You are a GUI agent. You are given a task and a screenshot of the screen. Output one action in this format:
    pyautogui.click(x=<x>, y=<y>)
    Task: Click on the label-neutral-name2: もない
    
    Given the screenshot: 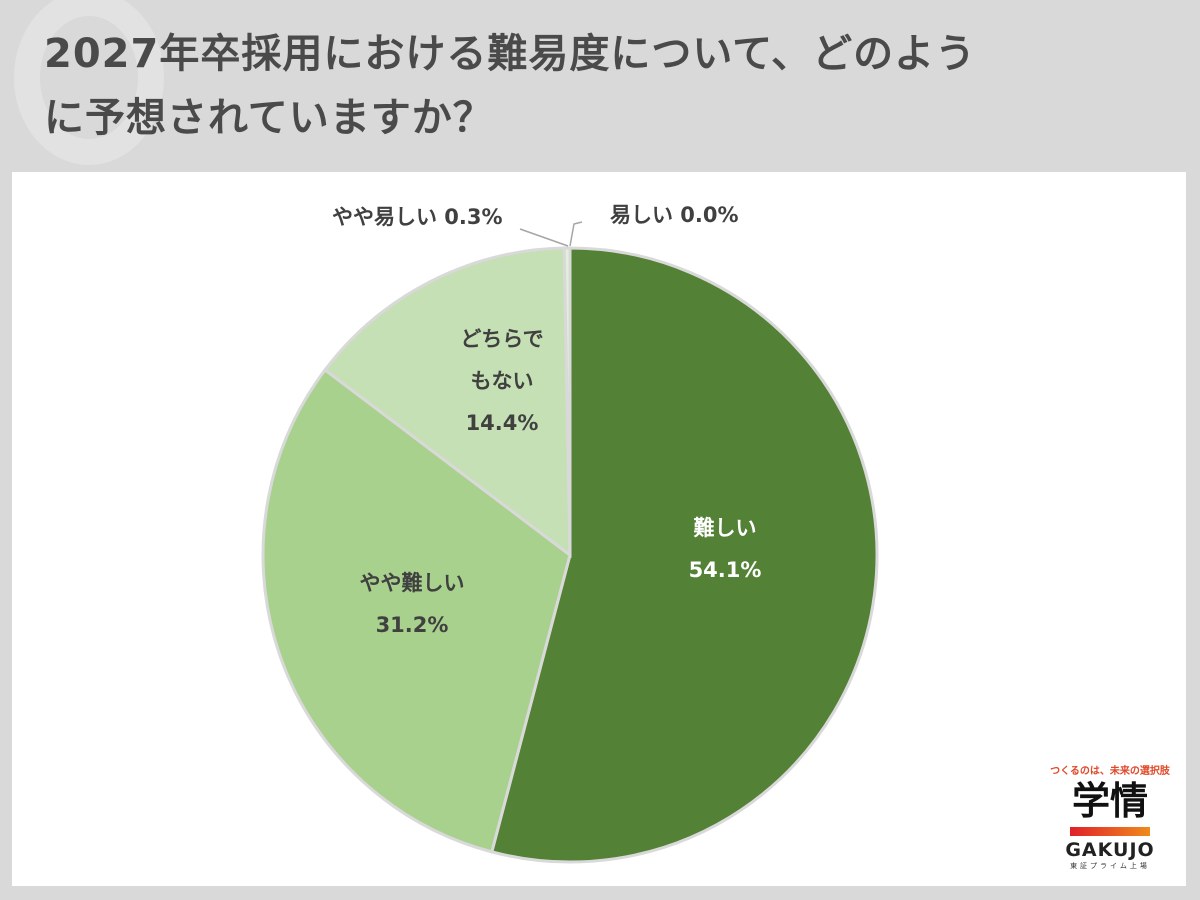 What is the action you would take?
    pyautogui.click(x=502, y=381)
    